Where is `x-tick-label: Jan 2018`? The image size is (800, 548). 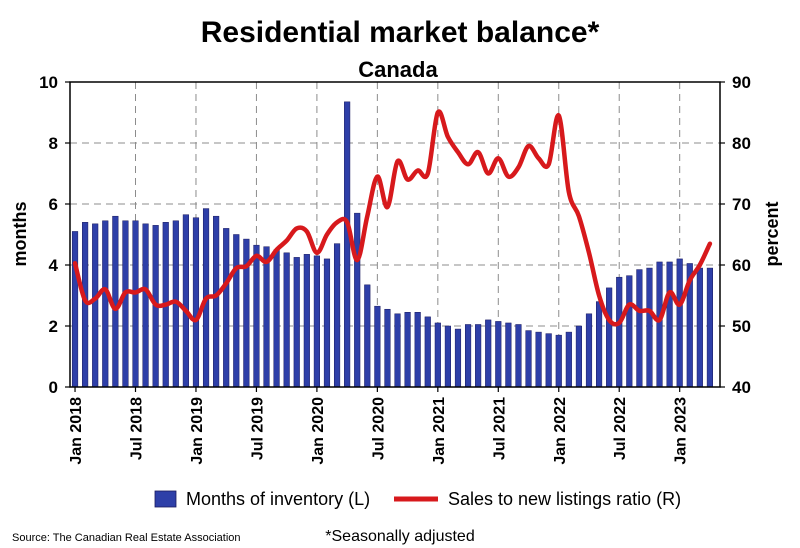 x-tick-label: Jan 2018 is located at coordinates (76, 431).